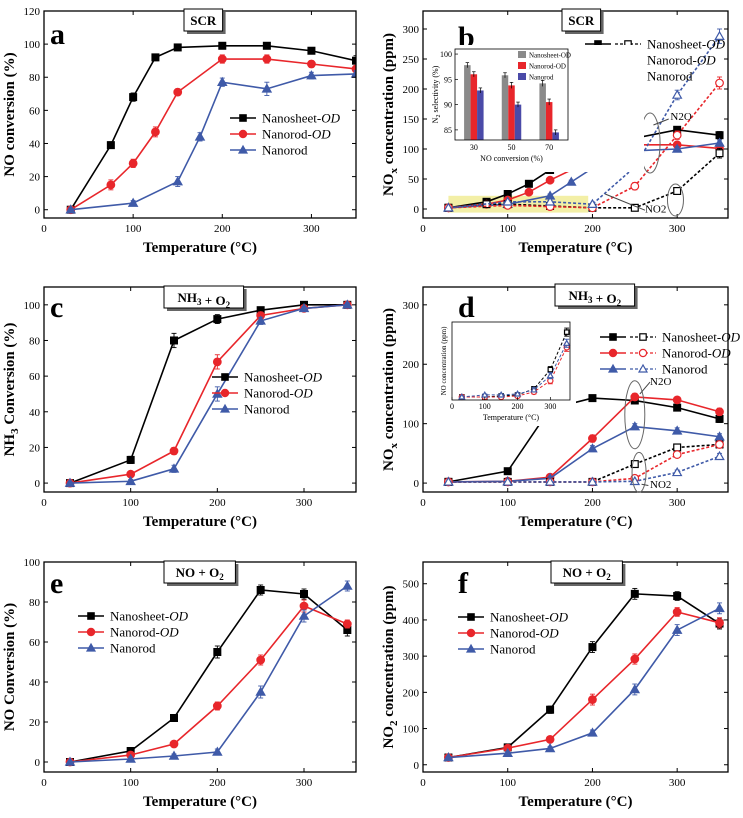  Describe the element at coordinates (35, 377) in the screenshot. I see `y-tick-label: 60` at that location.